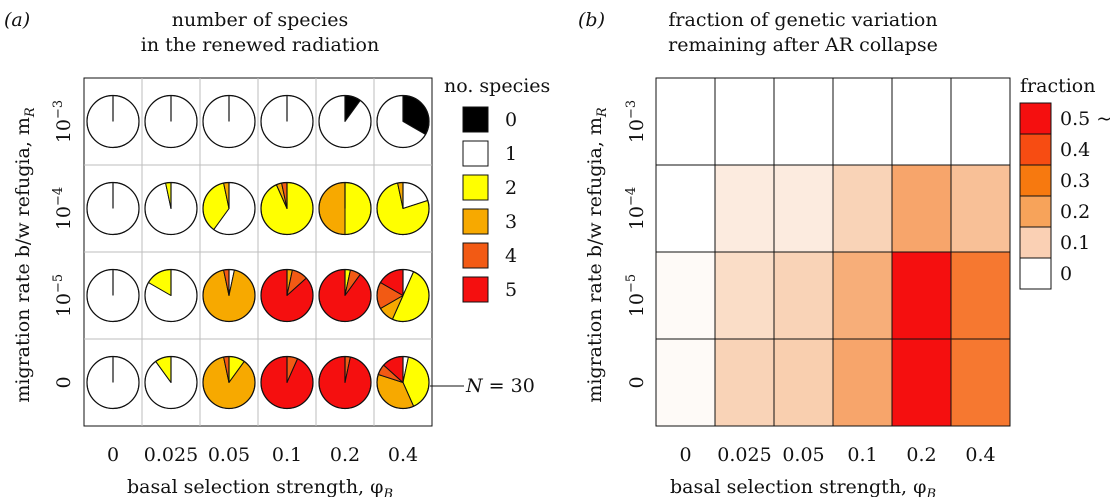 This screenshot has height=497, width=1110. I want to click on panel-b-x-tick-label: 0.2, so click(921, 455).